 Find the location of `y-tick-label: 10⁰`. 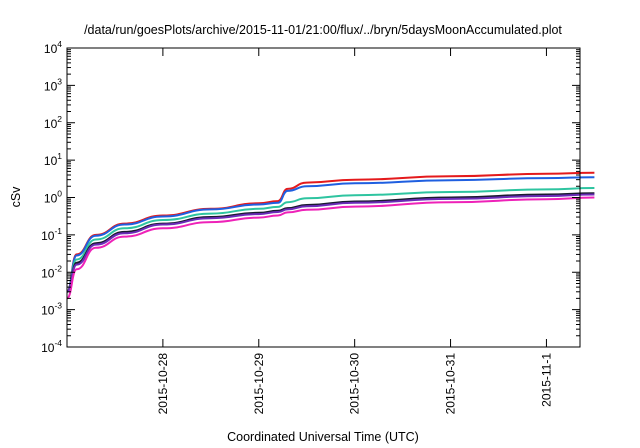

y-tick-label: 10⁰ is located at coordinates (53, 197).